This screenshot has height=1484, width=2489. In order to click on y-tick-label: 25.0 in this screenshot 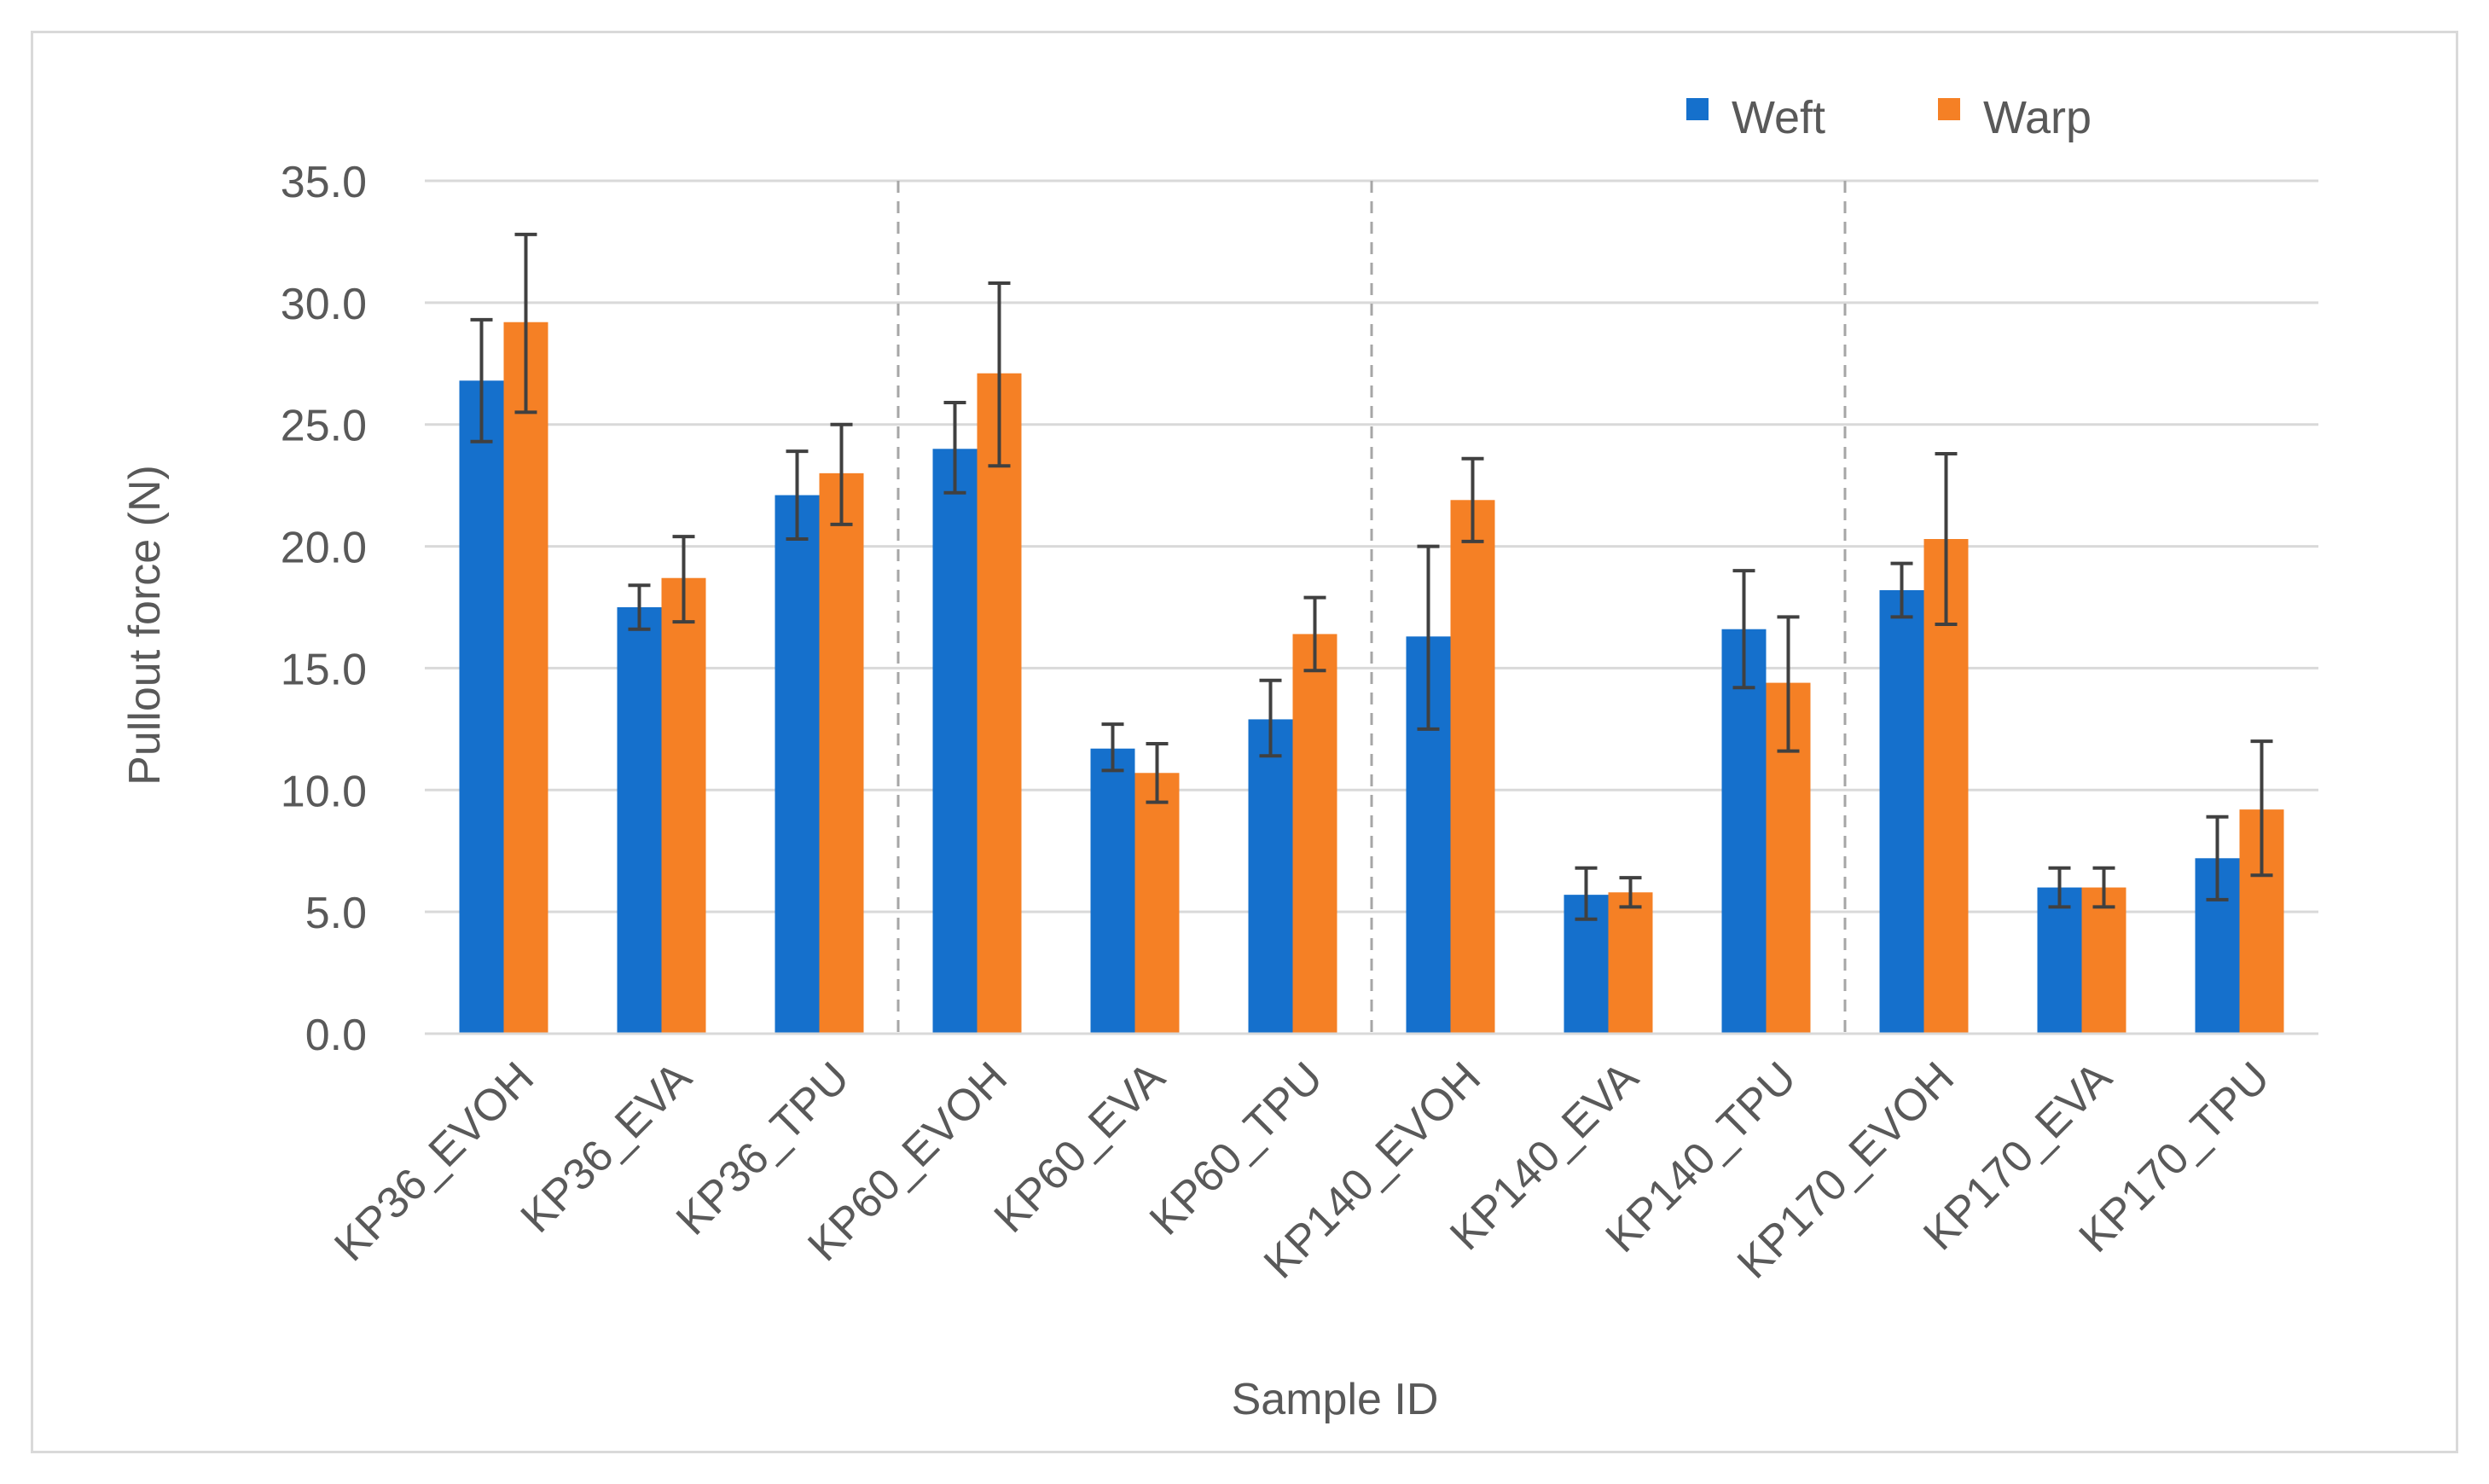, I will do `click(324, 426)`.